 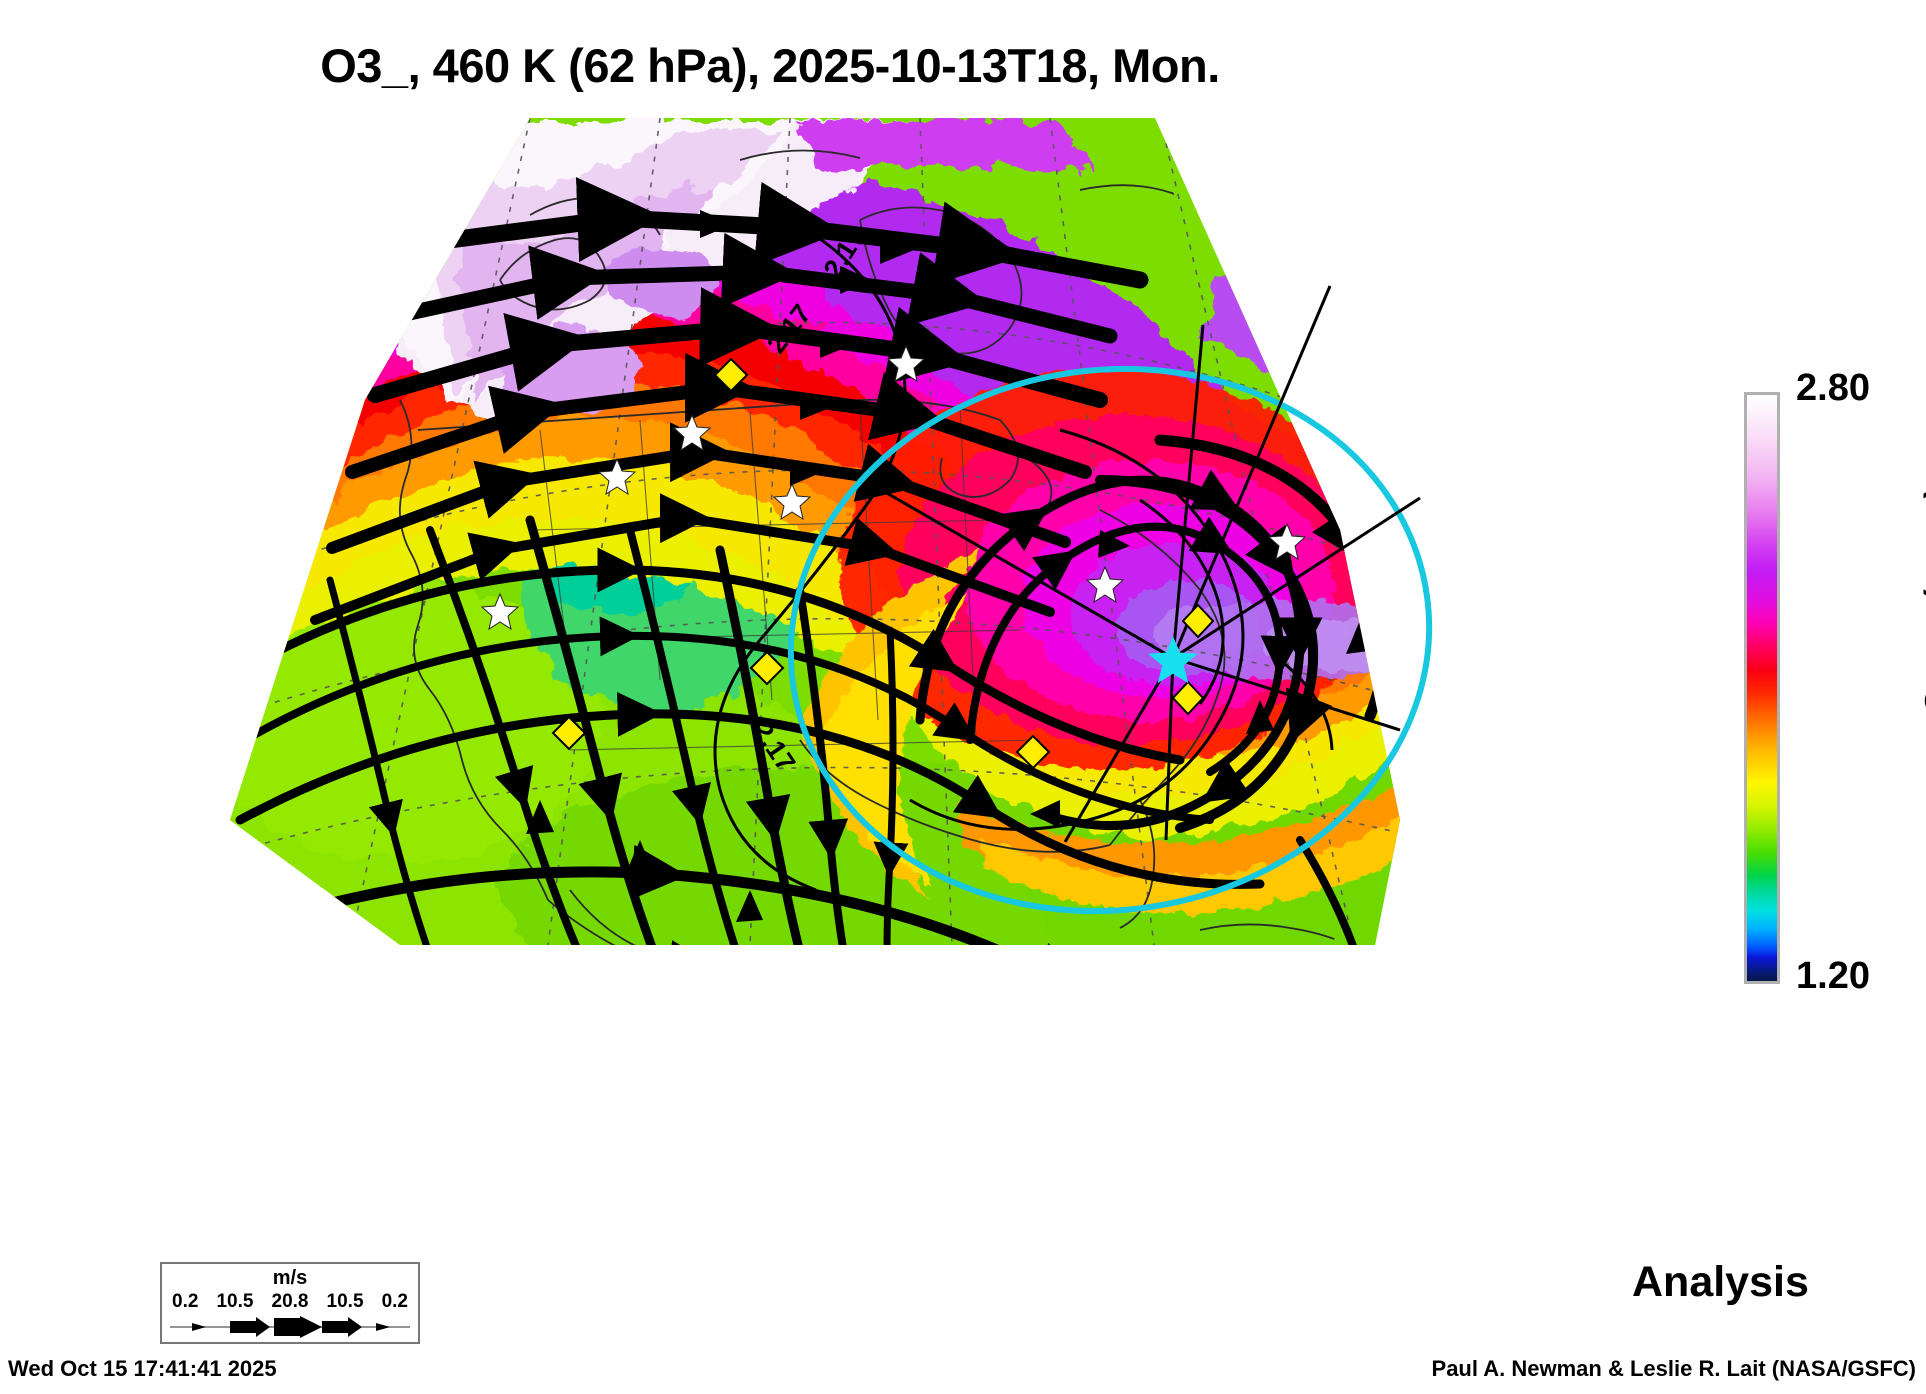 I want to click on site-markers, so click(x=893, y=557).